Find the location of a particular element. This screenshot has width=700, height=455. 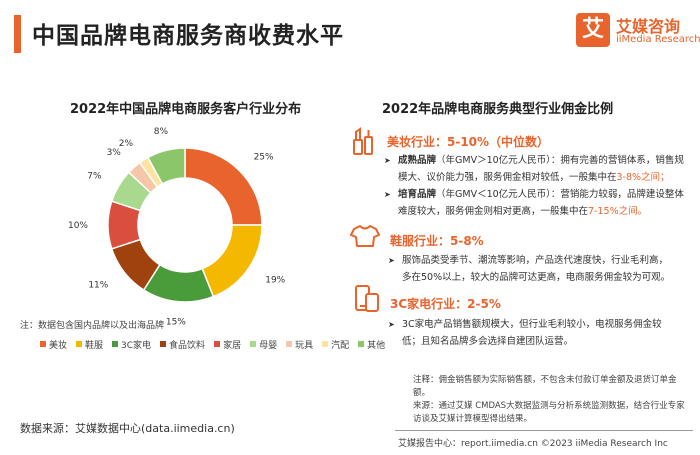

mature-brand-highlight: 3-8%之间； is located at coordinates (643, 177).